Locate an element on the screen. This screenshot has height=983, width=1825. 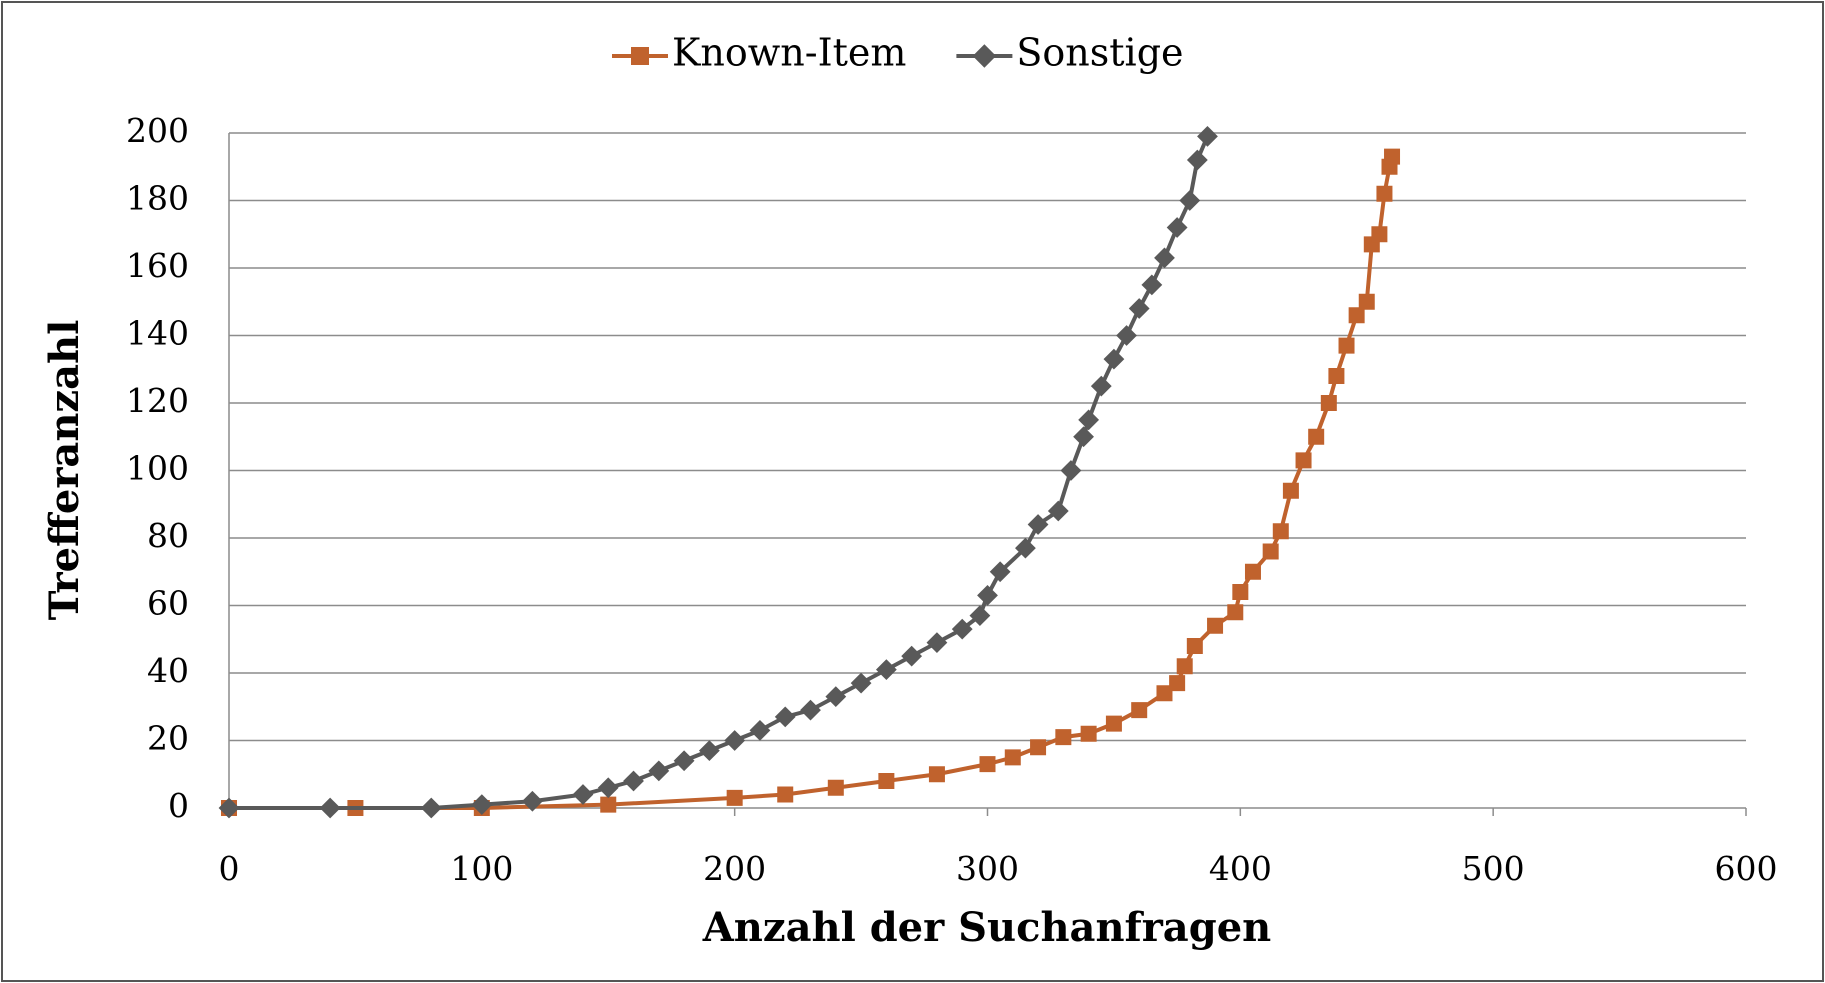
y-tick-label: 100 is located at coordinates (157, 468).